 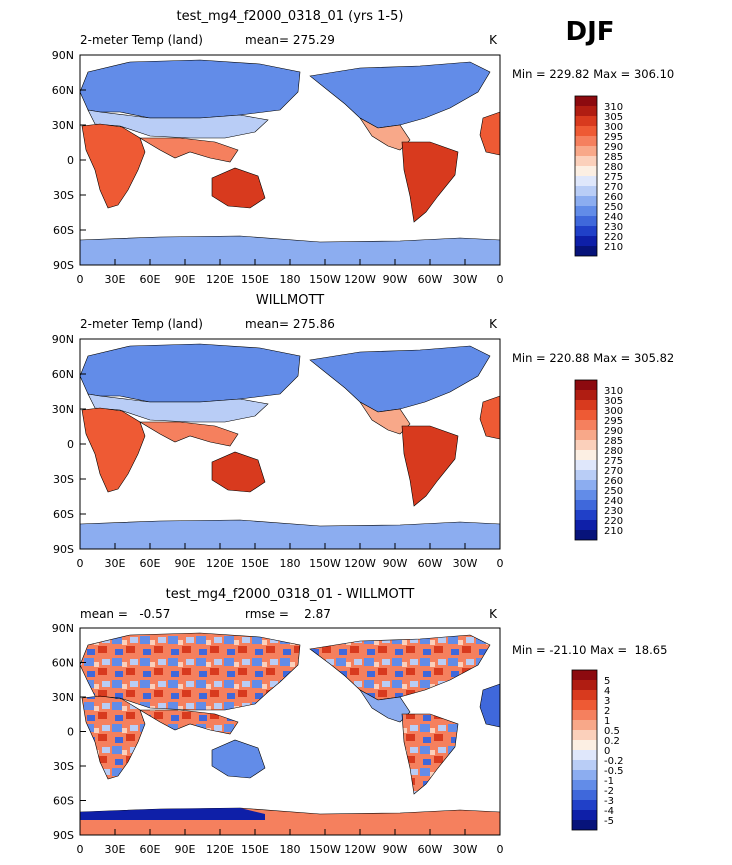 I want to click on x-tick-label: 90E, so click(x=185, y=279).